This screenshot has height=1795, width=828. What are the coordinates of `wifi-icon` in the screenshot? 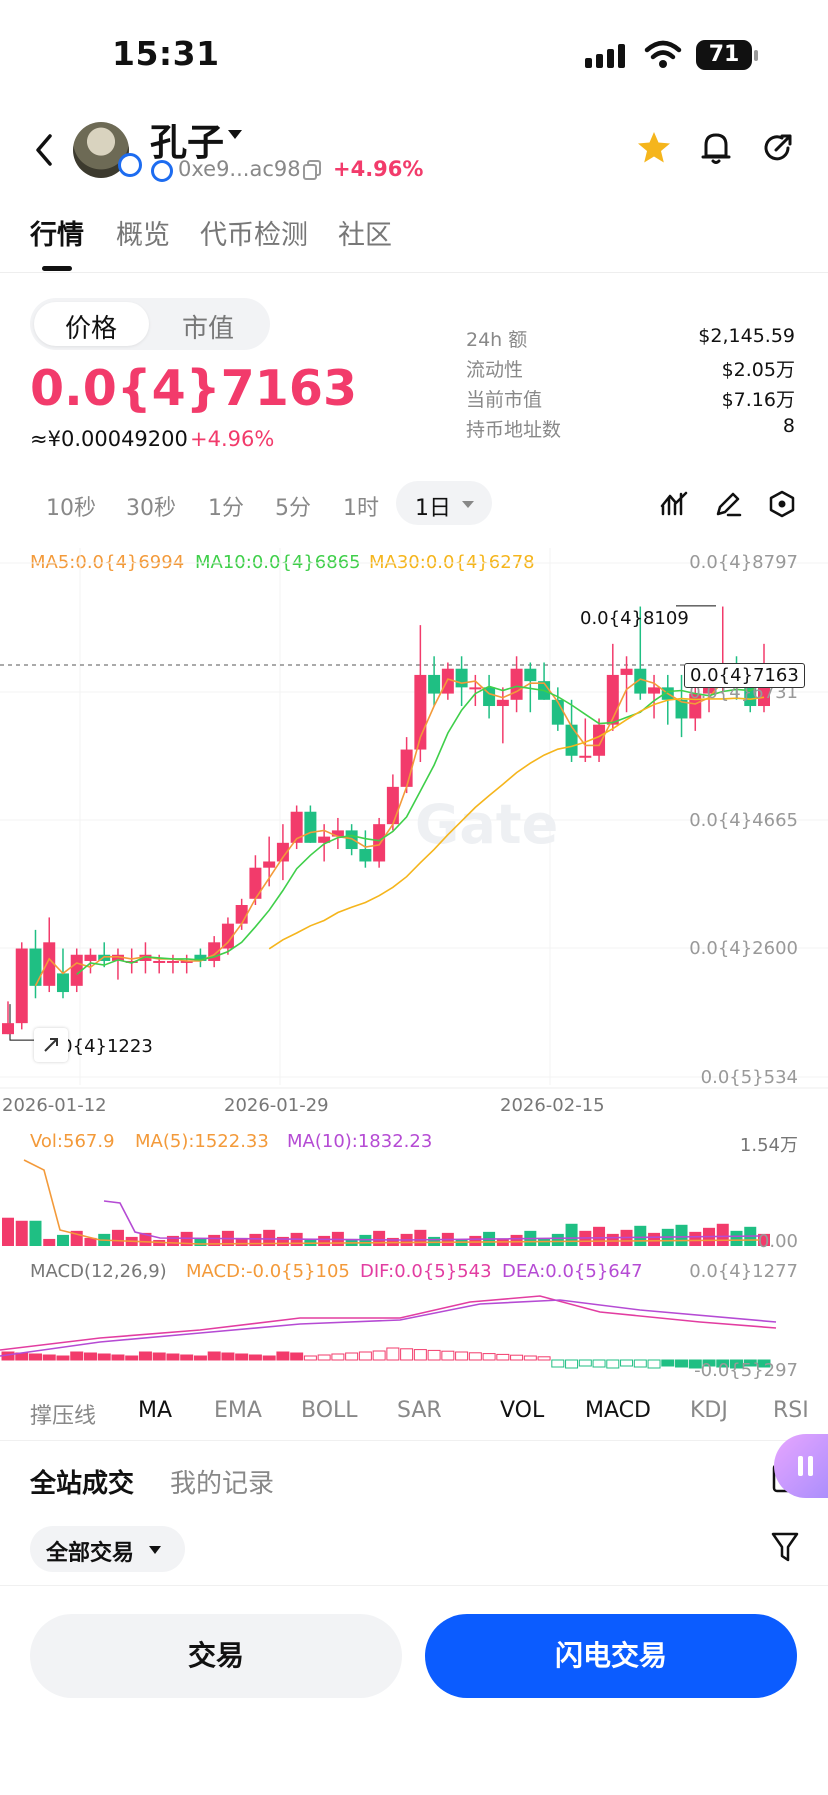 It's located at (663, 54).